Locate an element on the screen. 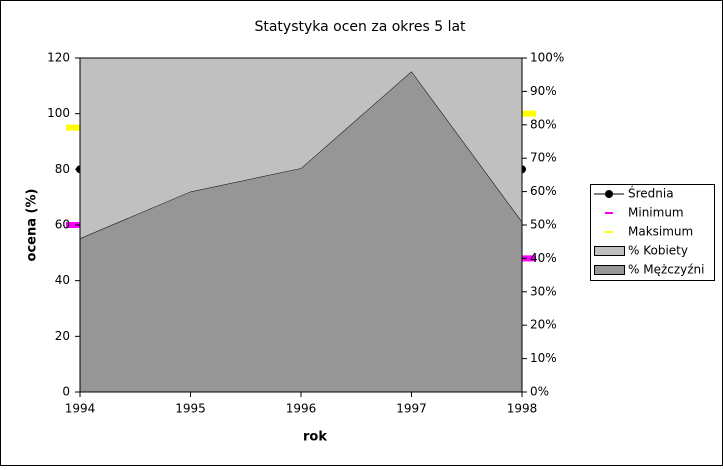 The height and width of the screenshot is (470, 723). legend-label: % Mężczyźni is located at coordinates (666, 270).